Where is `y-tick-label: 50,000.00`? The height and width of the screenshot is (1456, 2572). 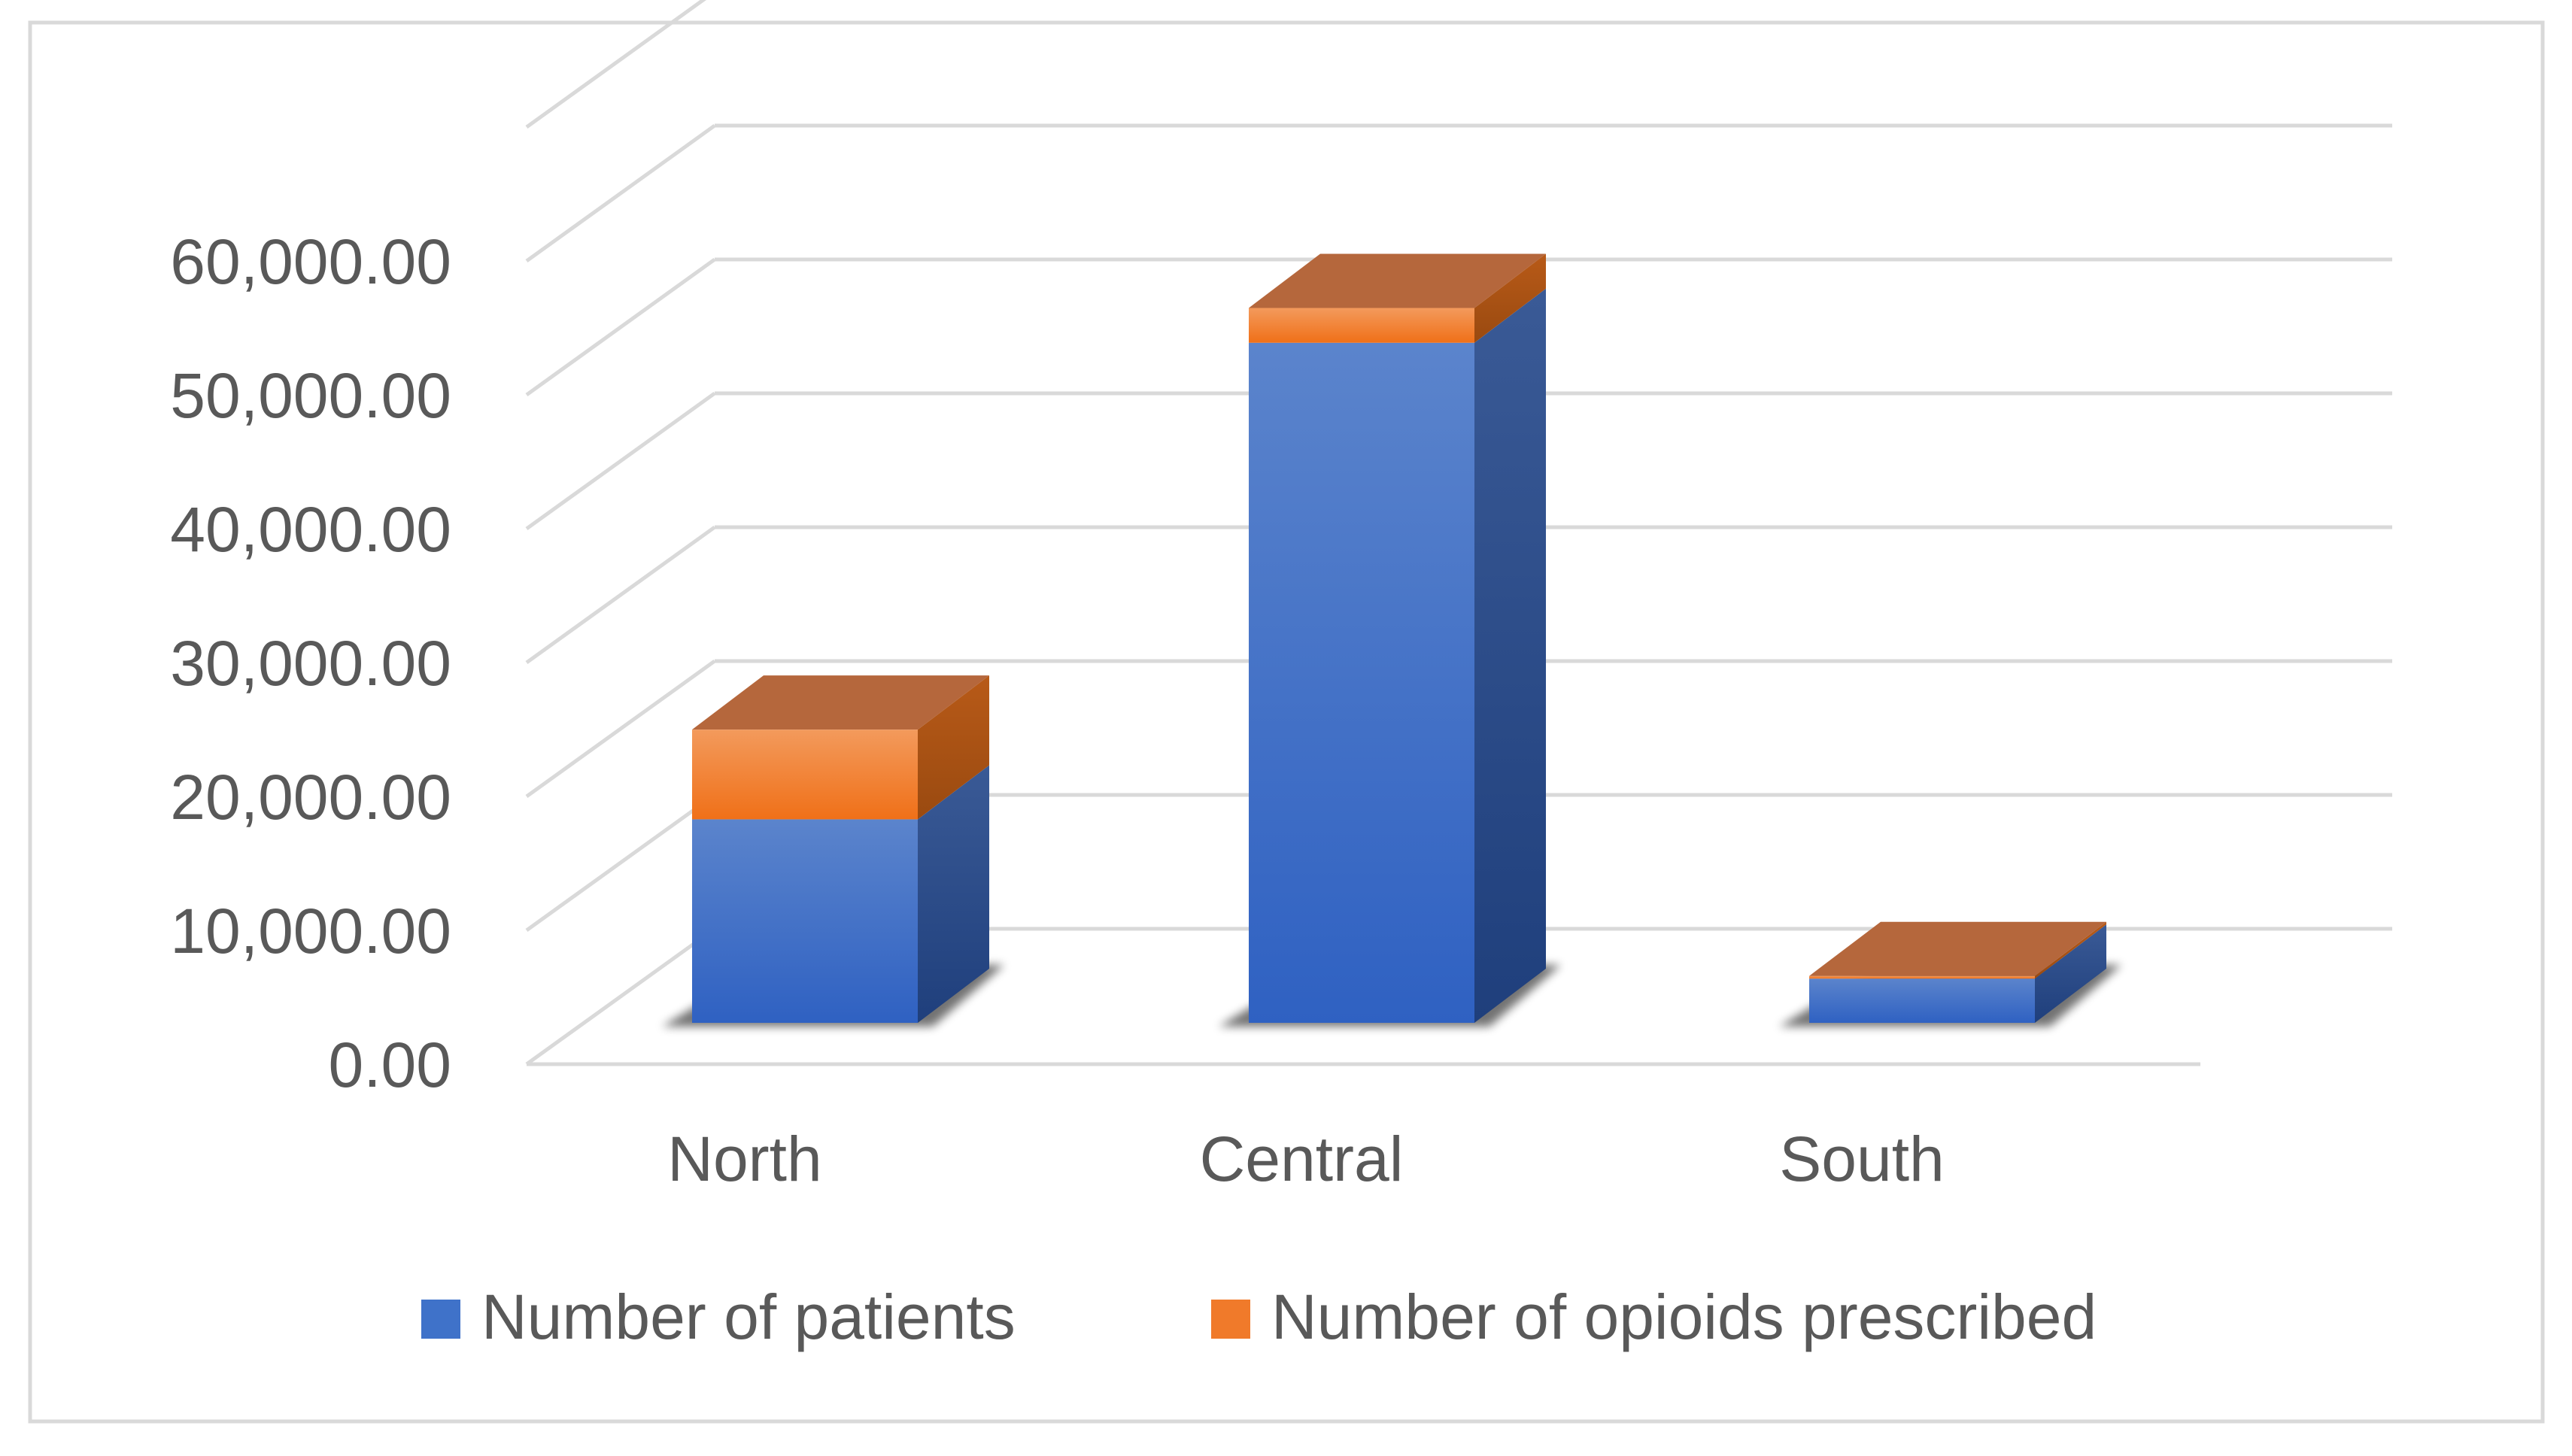
y-tick-label: 50,000.00 is located at coordinates (310, 395).